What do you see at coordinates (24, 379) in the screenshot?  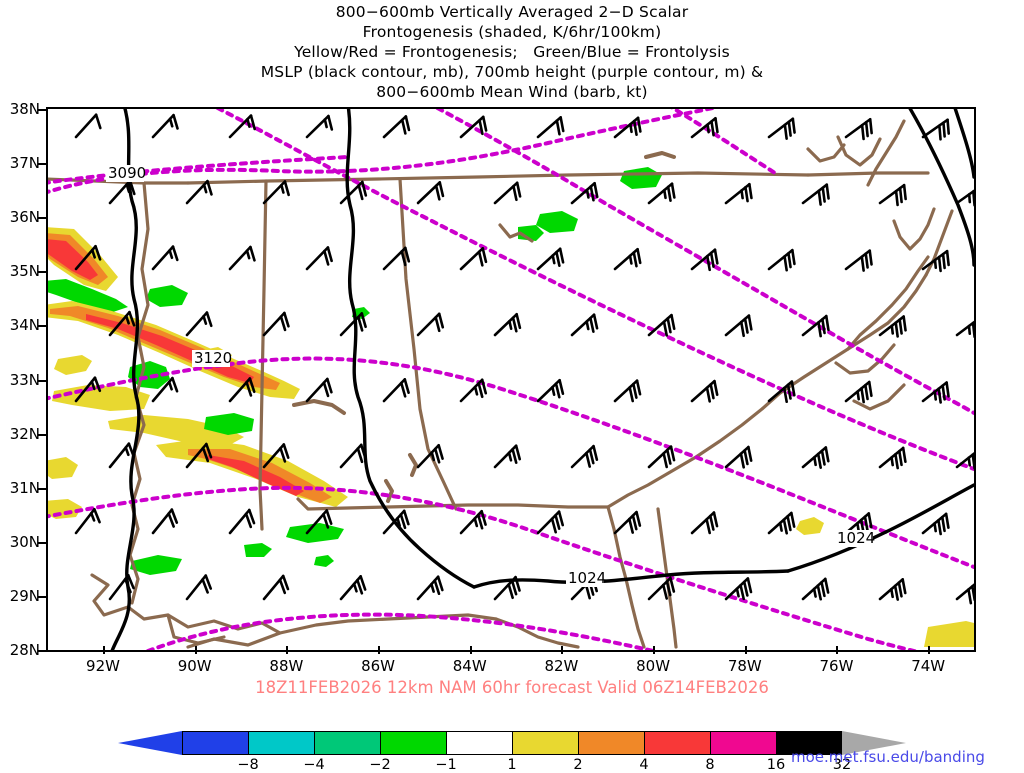 I see `y-axis-label-33N: 33N` at bounding box center [24, 379].